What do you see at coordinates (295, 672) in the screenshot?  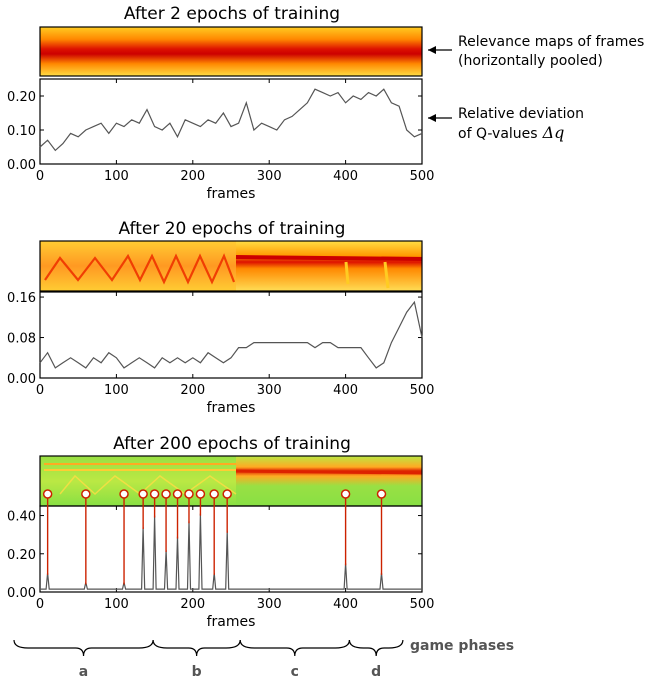 I see `phase-label: c` at bounding box center [295, 672].